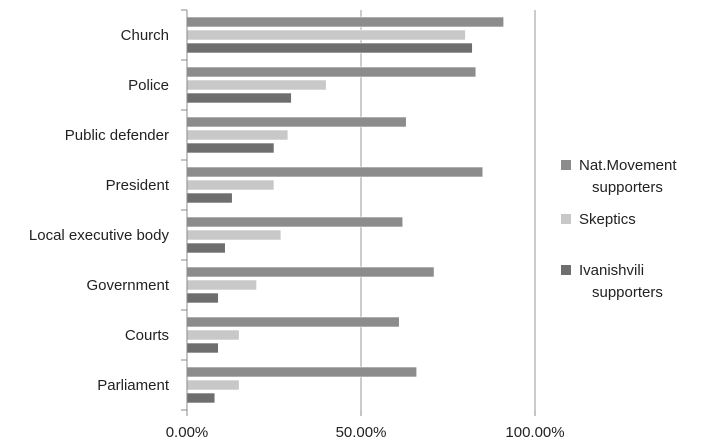  Describe the element at coordinates (628, 165) in the screenshot. I see `legend-label: Nat.Movement` at that location.